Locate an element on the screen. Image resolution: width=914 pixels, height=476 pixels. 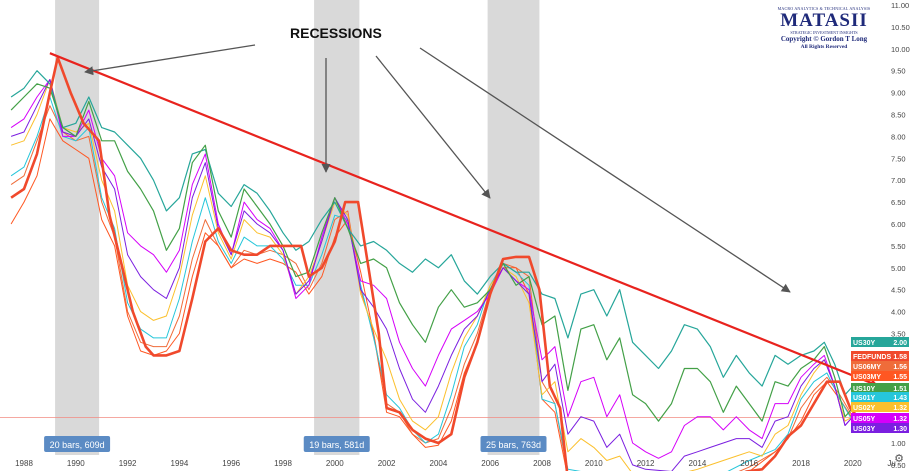
series-last-value: 1.30 is located at coordinates (900, 429).